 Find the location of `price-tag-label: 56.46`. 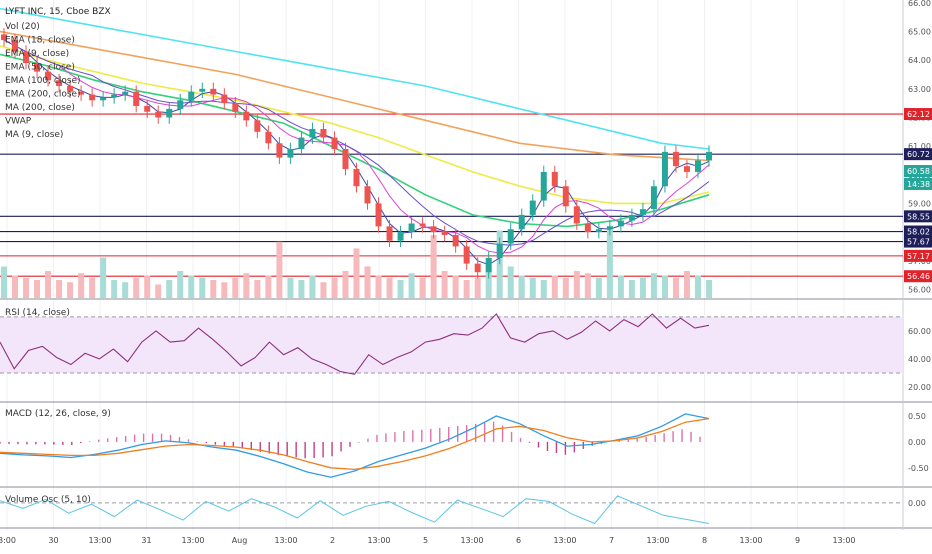

price-tag-label: 56.46 is located at coordinates (918, 276).